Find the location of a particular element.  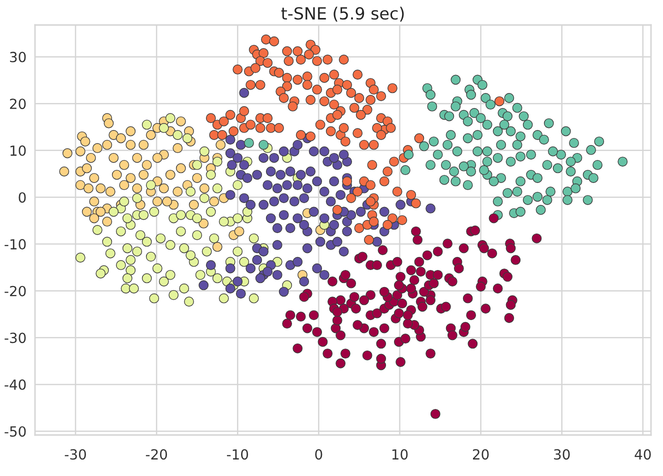

y-tick-label: -40 is located at coordinates (15, 384).